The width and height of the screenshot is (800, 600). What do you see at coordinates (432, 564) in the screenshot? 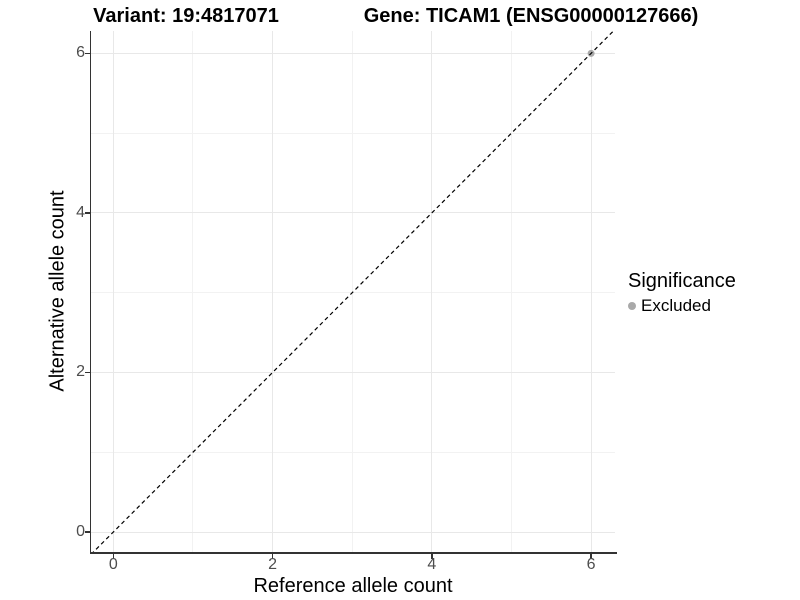
I see `x-tick-label: 4` at bounding box center [432, 564].